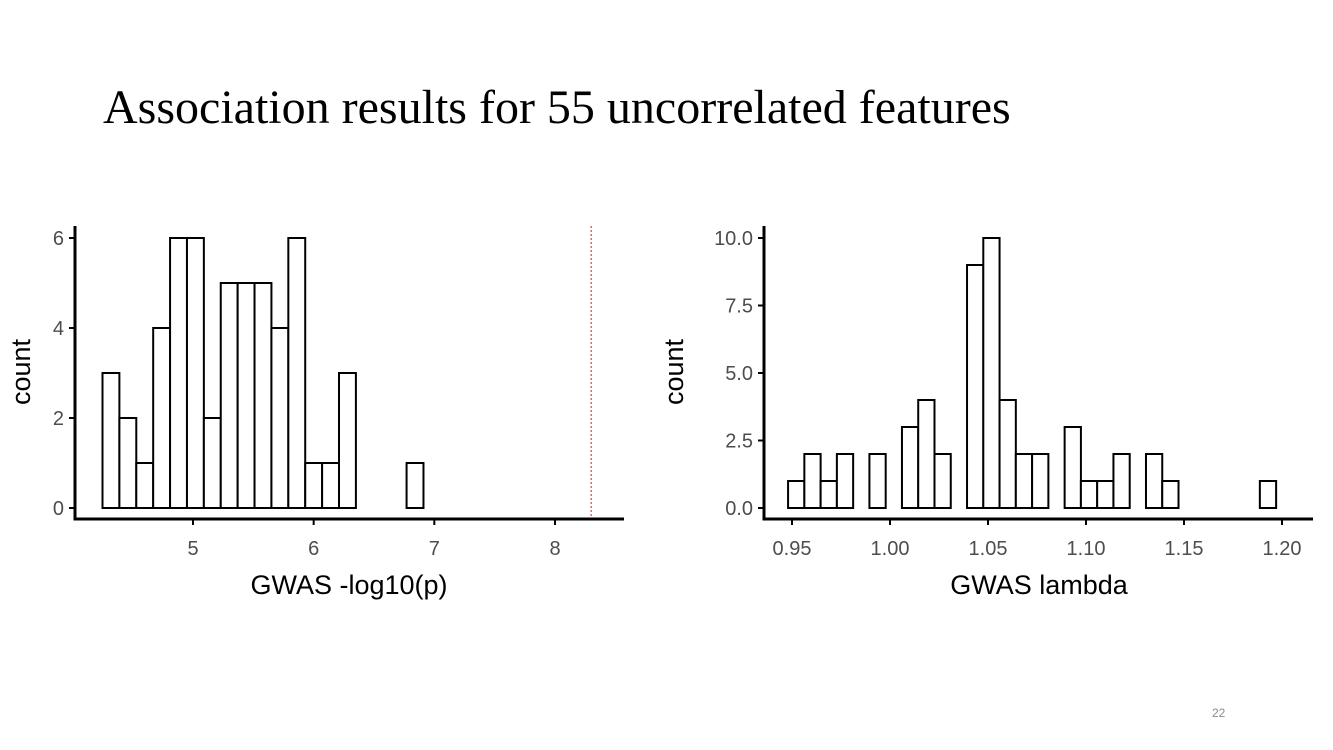 The width and height of the screenshot is (1333, 750). What do you see at coordinates (739, 374) in the screenshot?
I see `y-tick-label: 5.0` at bounding box center [739, 374].